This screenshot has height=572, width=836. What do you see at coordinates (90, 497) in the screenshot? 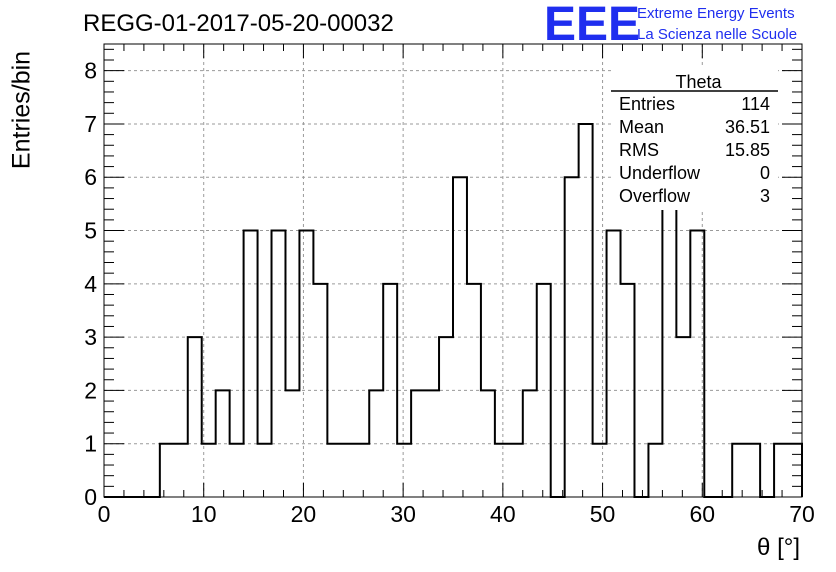
I see `y-tick-label: 0` at bounding box center [90, 497].